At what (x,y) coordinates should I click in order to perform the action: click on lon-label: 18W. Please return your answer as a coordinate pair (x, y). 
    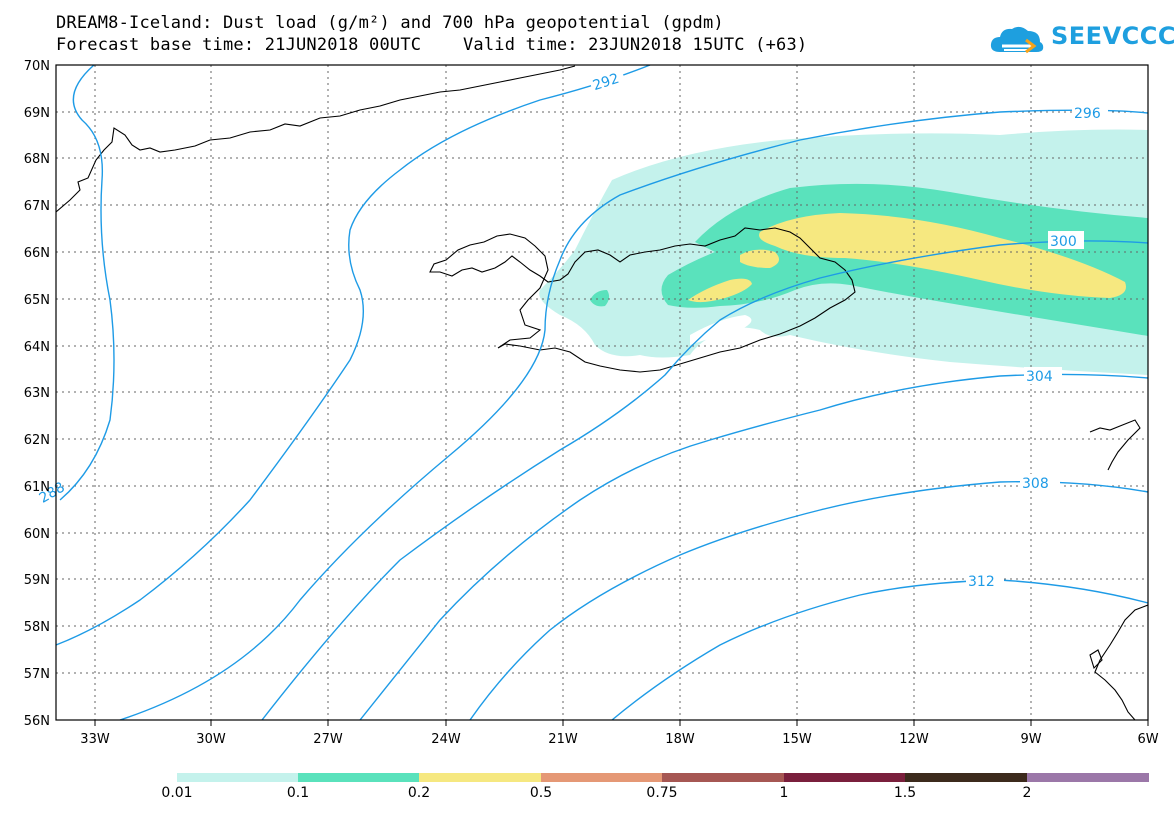
    Looking at the image, I should click on (680, 739).